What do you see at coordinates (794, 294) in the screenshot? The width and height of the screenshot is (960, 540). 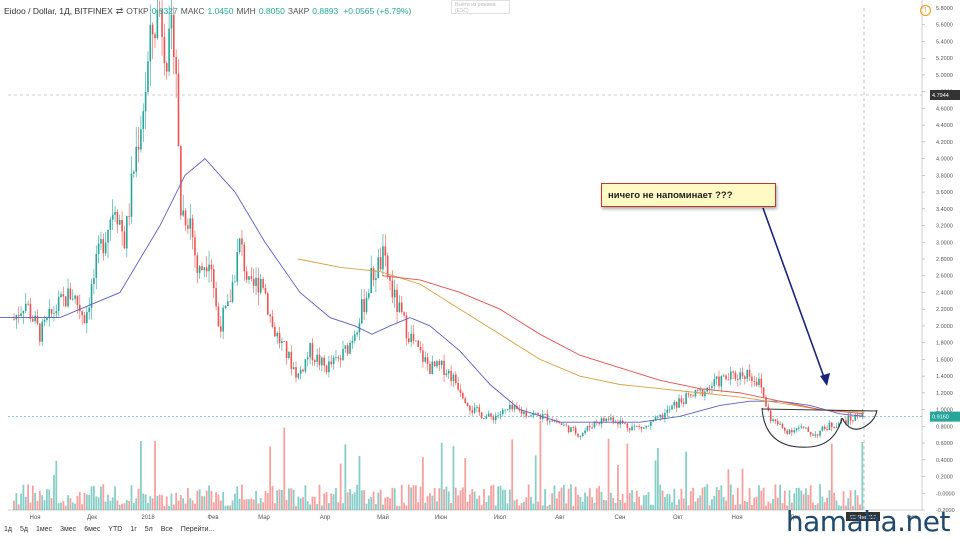 I see `annotation-arrow` at bounding box center [794, 294].